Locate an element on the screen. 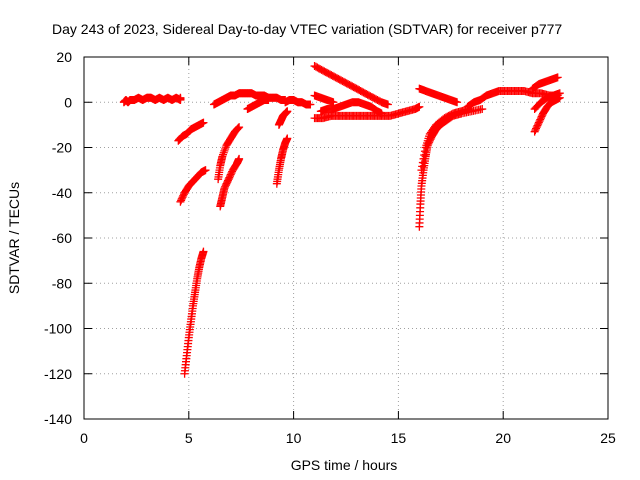 The width and height of the screenshot is (640, 480). y-tick-label: -120 is located at coordinates (58, 374).